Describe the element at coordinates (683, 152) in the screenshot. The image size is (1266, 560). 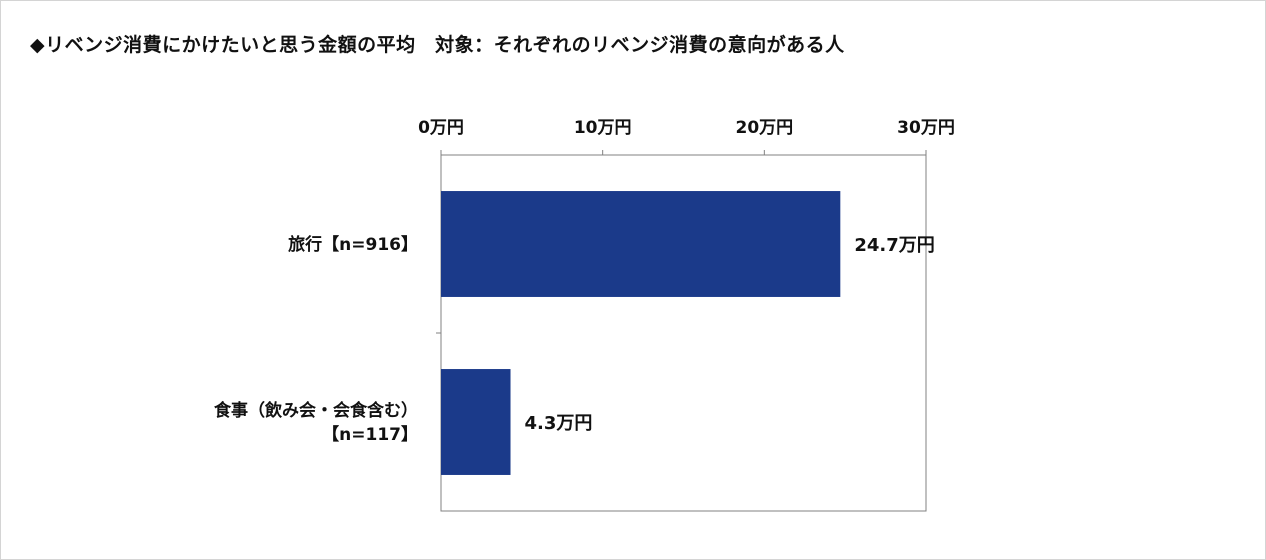
I see `x-axis-ticks` at that location.